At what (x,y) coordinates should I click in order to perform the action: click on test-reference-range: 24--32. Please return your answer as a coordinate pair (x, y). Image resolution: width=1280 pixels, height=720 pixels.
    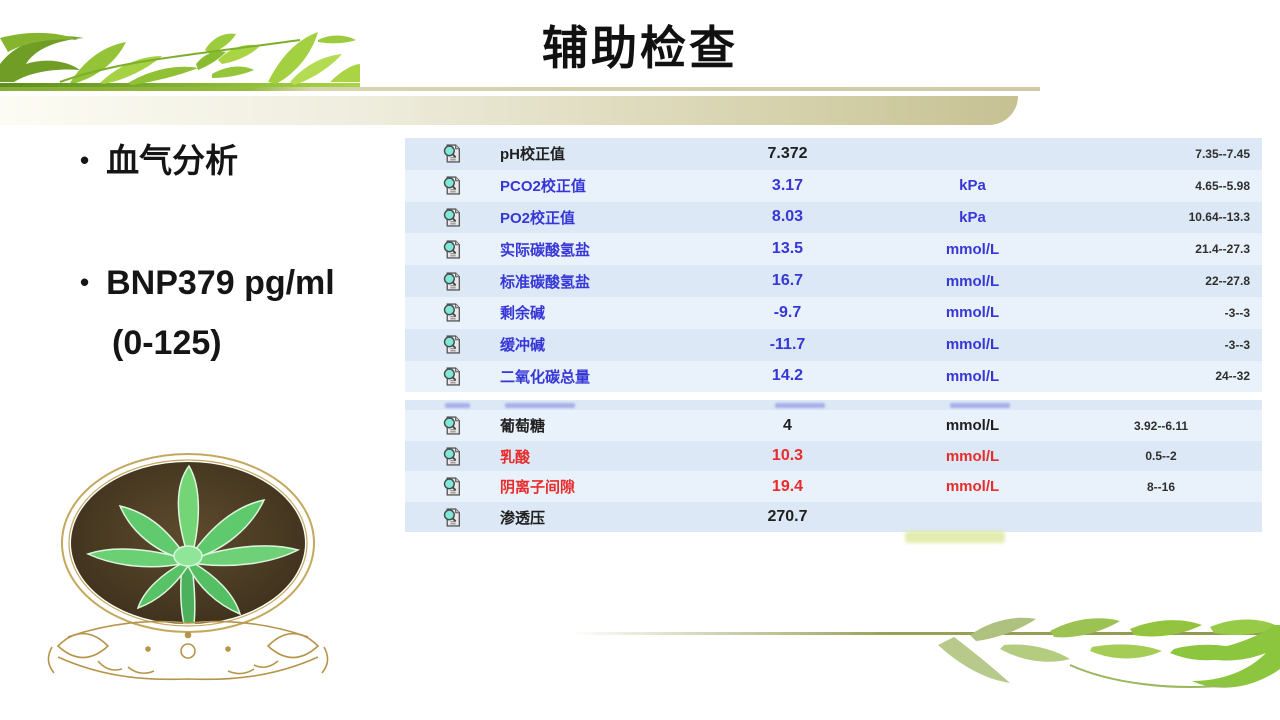
    Looking at the image, I should click on (1232, 376).